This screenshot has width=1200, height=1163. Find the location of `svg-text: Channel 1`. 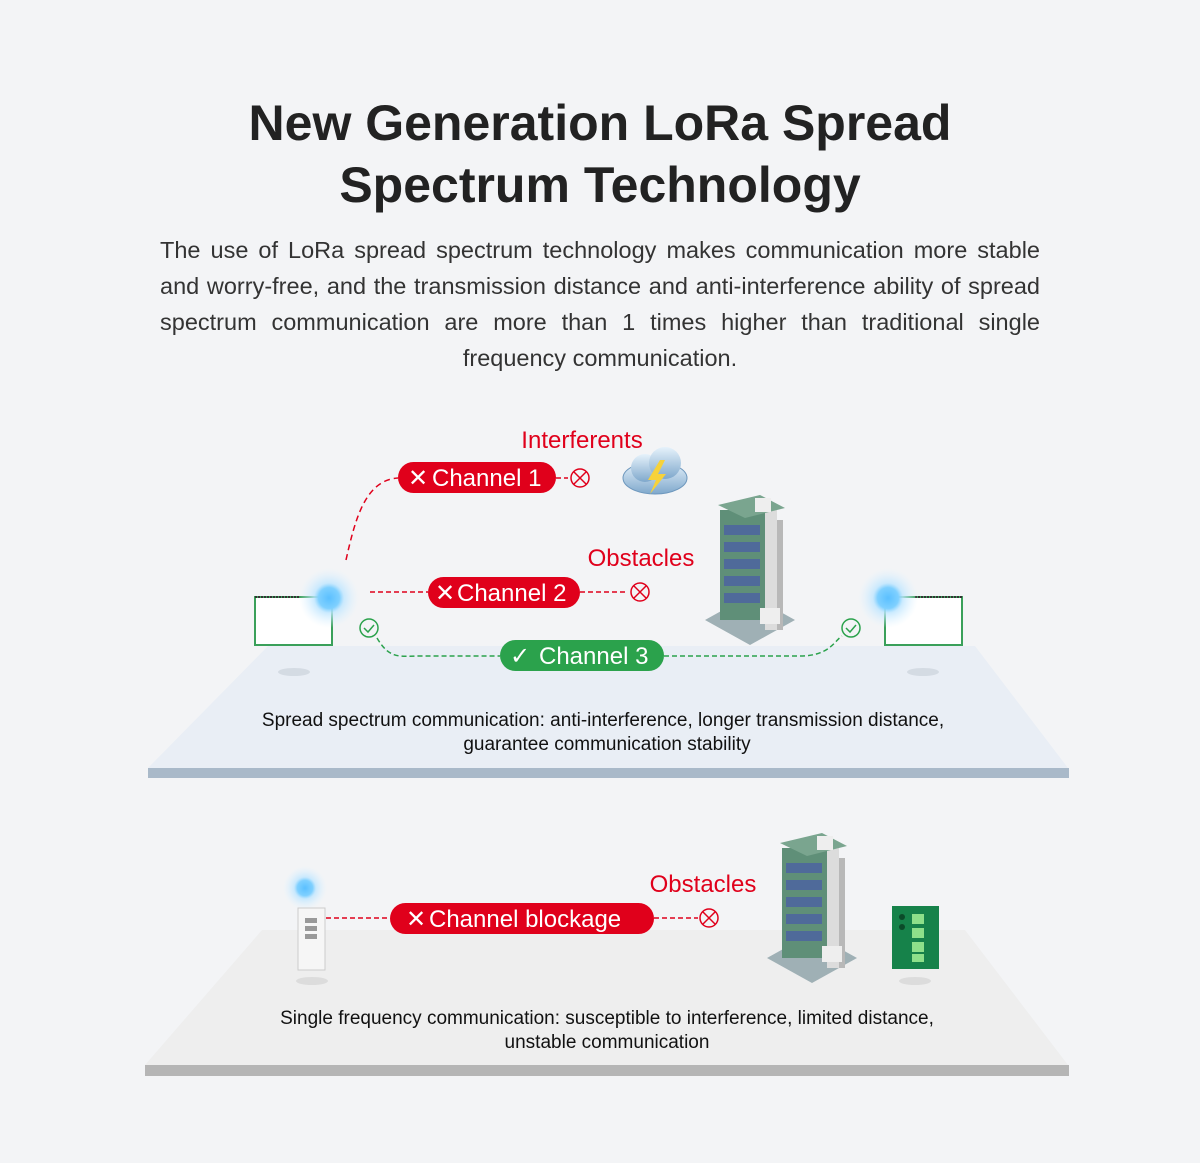

svg-text: Channel 1 is located at coordinates (486, 478).